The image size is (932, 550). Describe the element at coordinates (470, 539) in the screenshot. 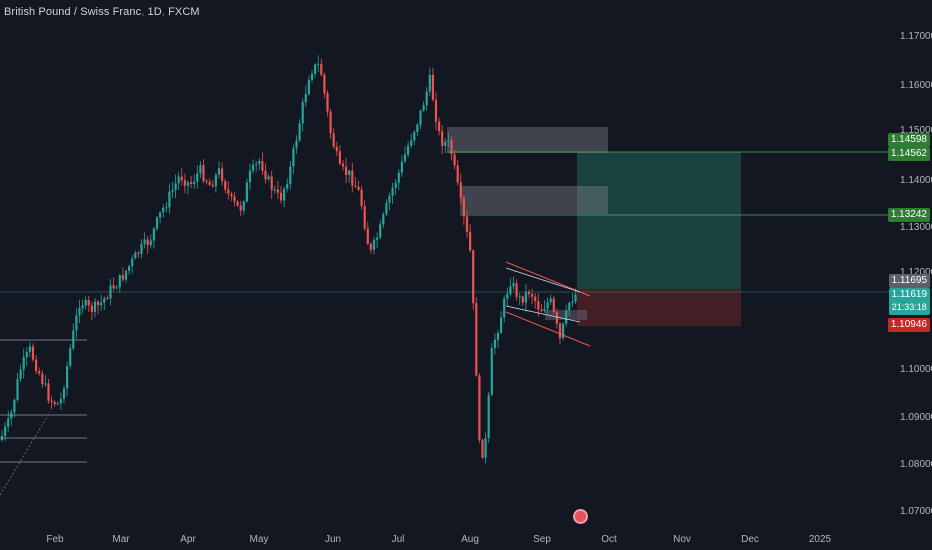

I see `time-axis-label: Aug` at that location.